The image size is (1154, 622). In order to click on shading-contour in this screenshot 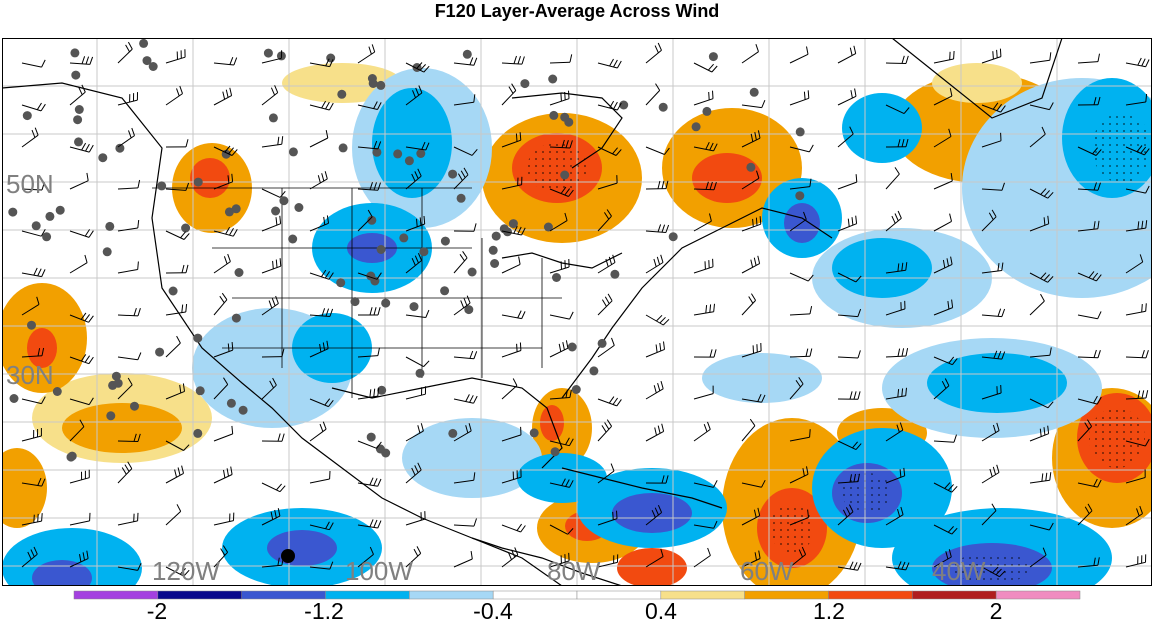, I will do `click(122, 428)`.